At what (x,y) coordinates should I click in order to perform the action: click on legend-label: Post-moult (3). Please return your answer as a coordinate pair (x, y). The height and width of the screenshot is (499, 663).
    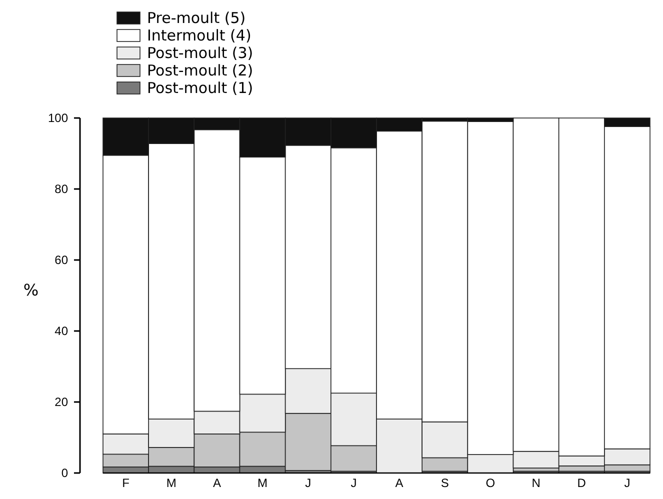
    Looking at the image, I should click on (200, 53).